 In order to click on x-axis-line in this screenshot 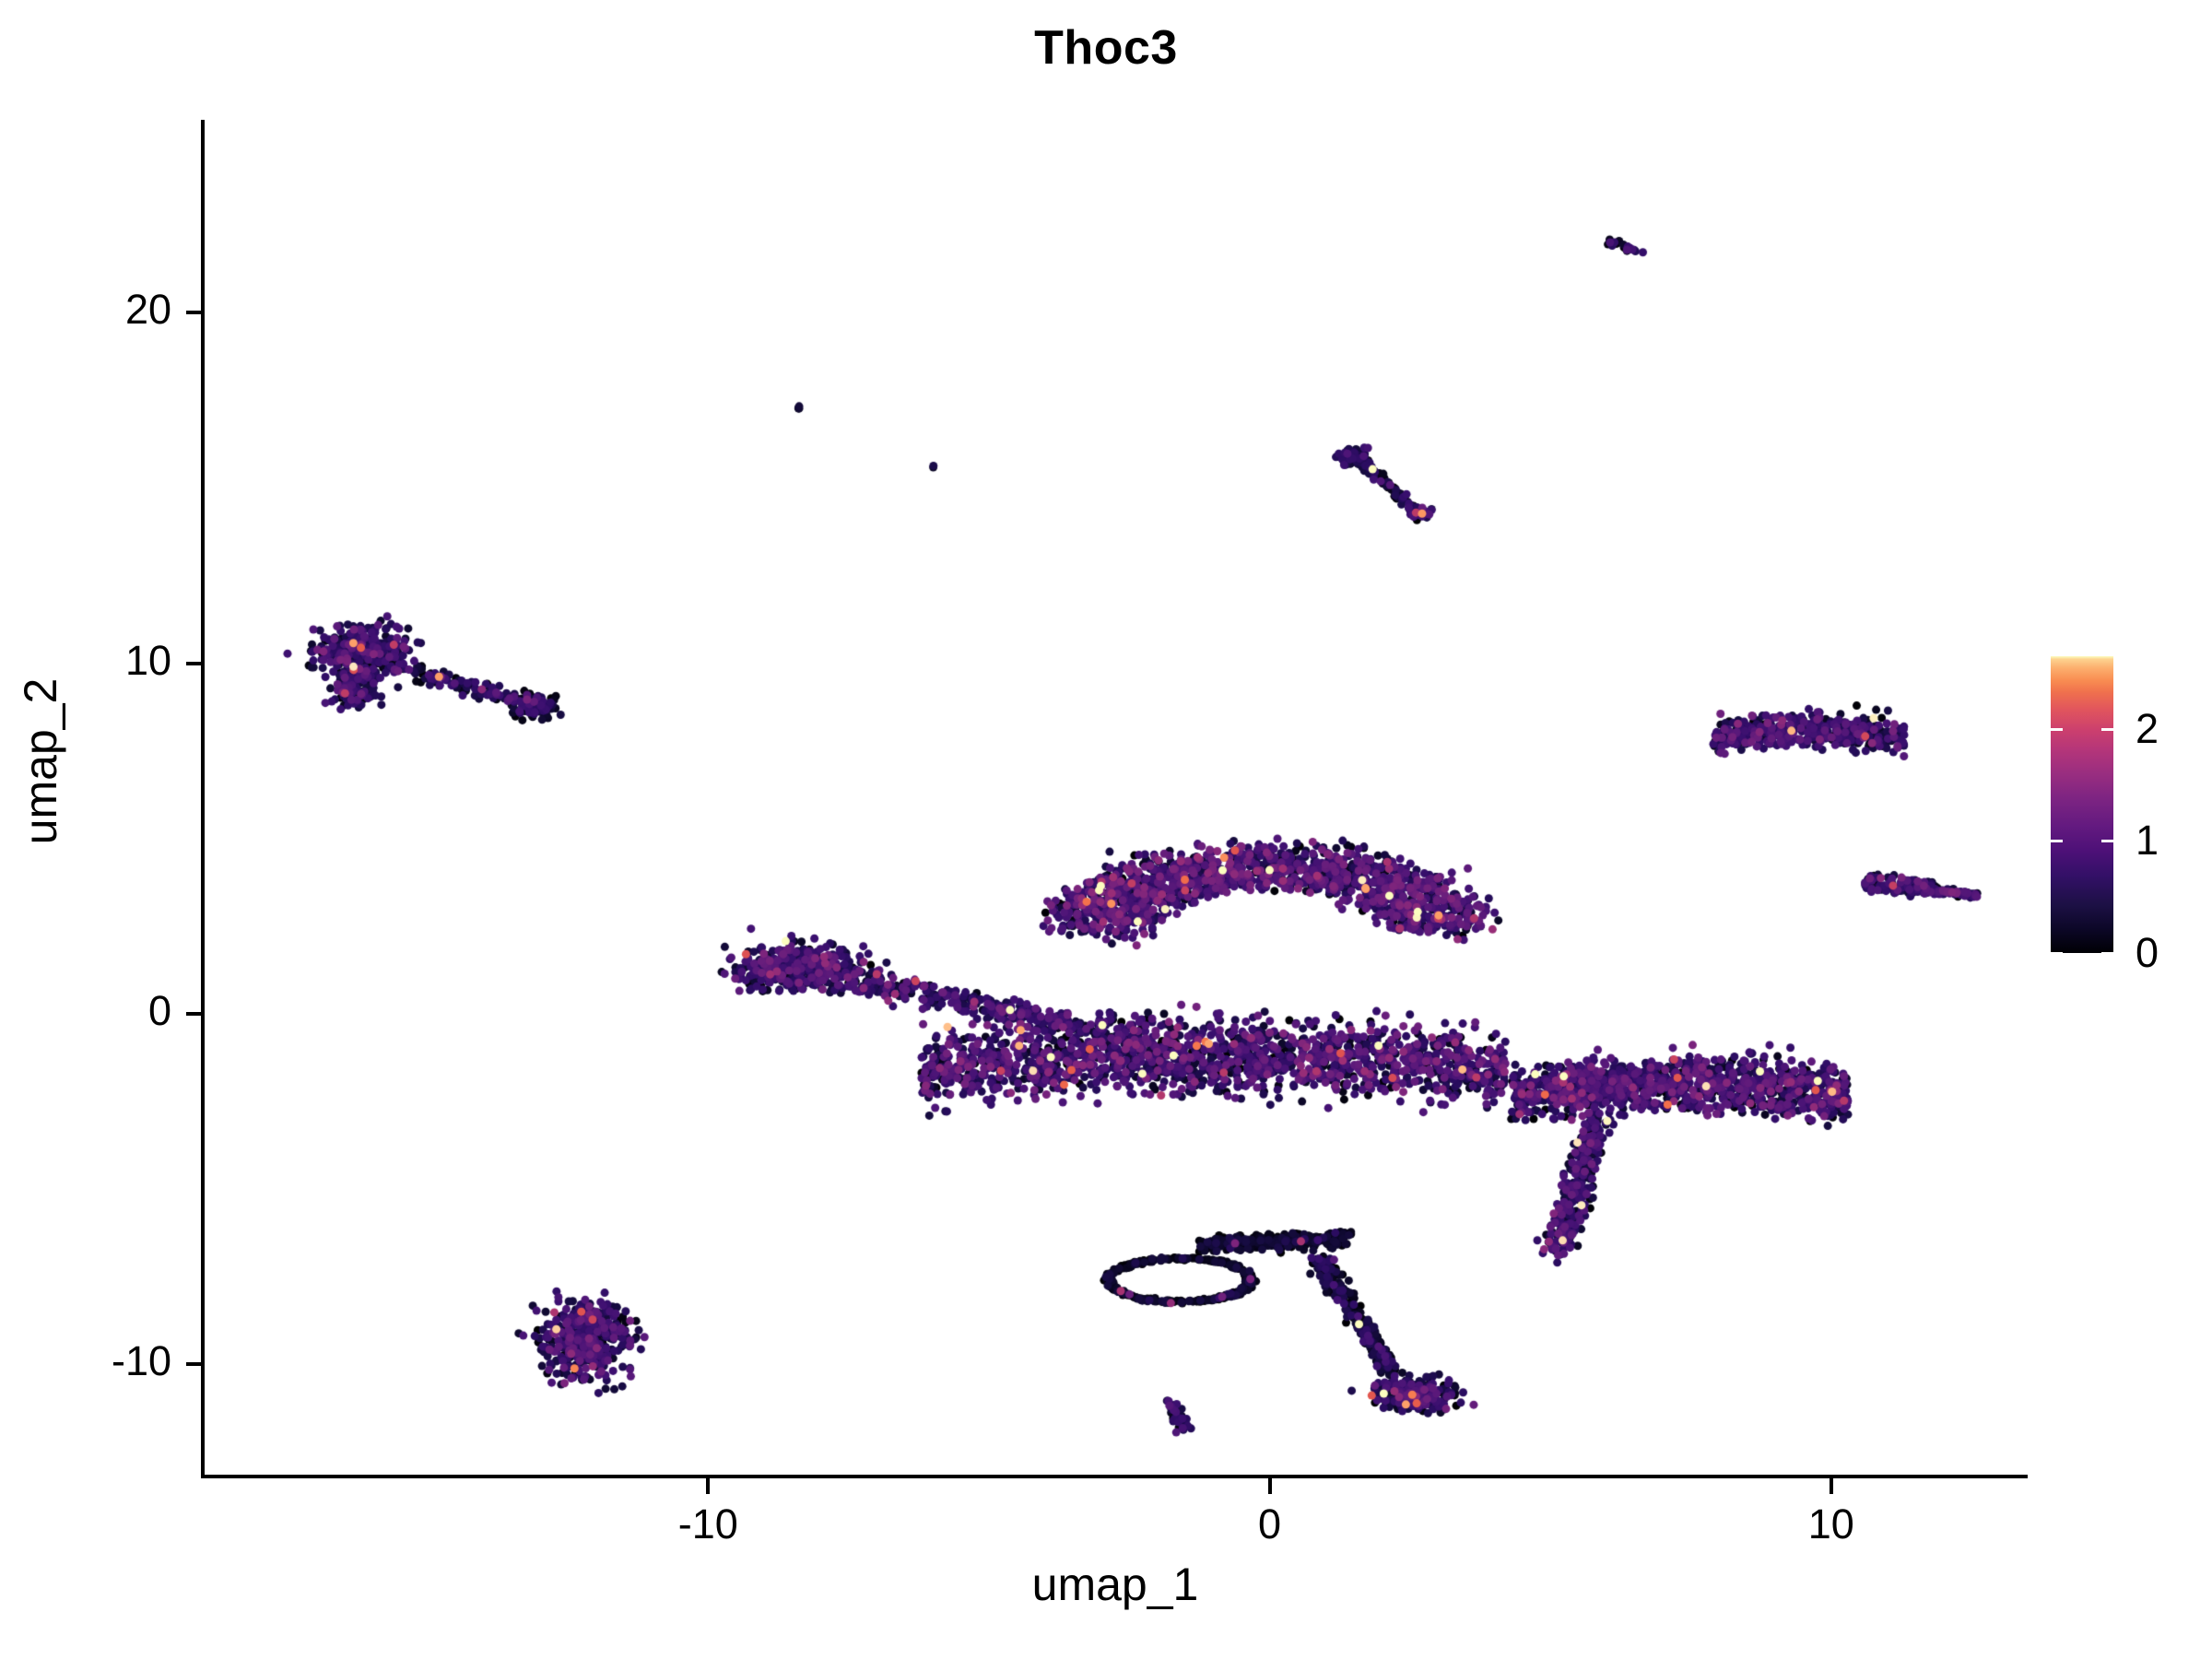, I will do `click(1114, 1476)`.